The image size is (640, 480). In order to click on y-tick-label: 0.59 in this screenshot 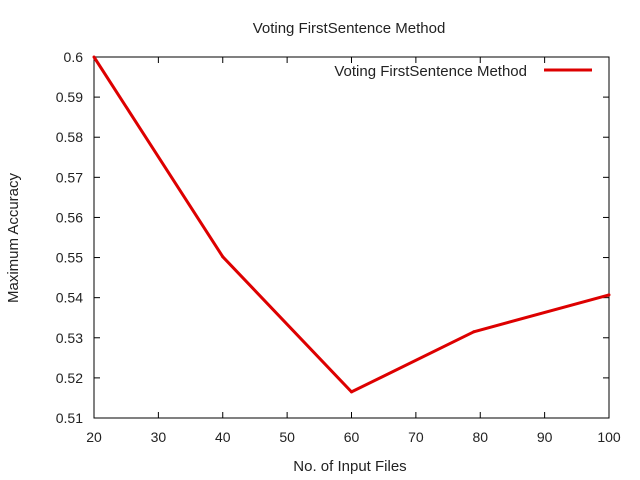, I will do `click(69, 97)`.